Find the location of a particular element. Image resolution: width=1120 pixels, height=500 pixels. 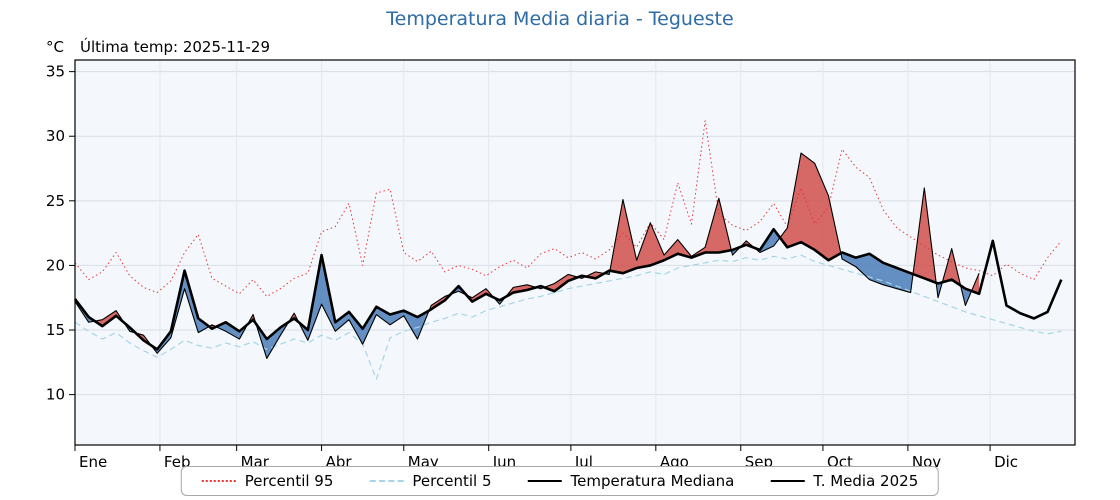

svg-text: Dic is located at coordinates (1006, 462).